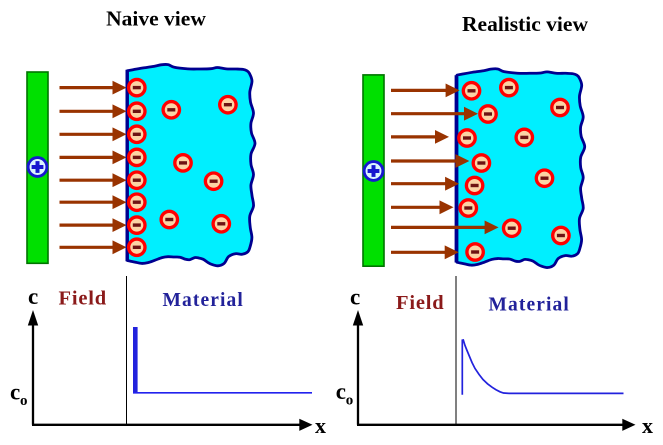 This screenshot has width=663, height=445. Describe the element at coordinates (156, 19) in the screenshot. I see `svg-text: Naive view` at that location.